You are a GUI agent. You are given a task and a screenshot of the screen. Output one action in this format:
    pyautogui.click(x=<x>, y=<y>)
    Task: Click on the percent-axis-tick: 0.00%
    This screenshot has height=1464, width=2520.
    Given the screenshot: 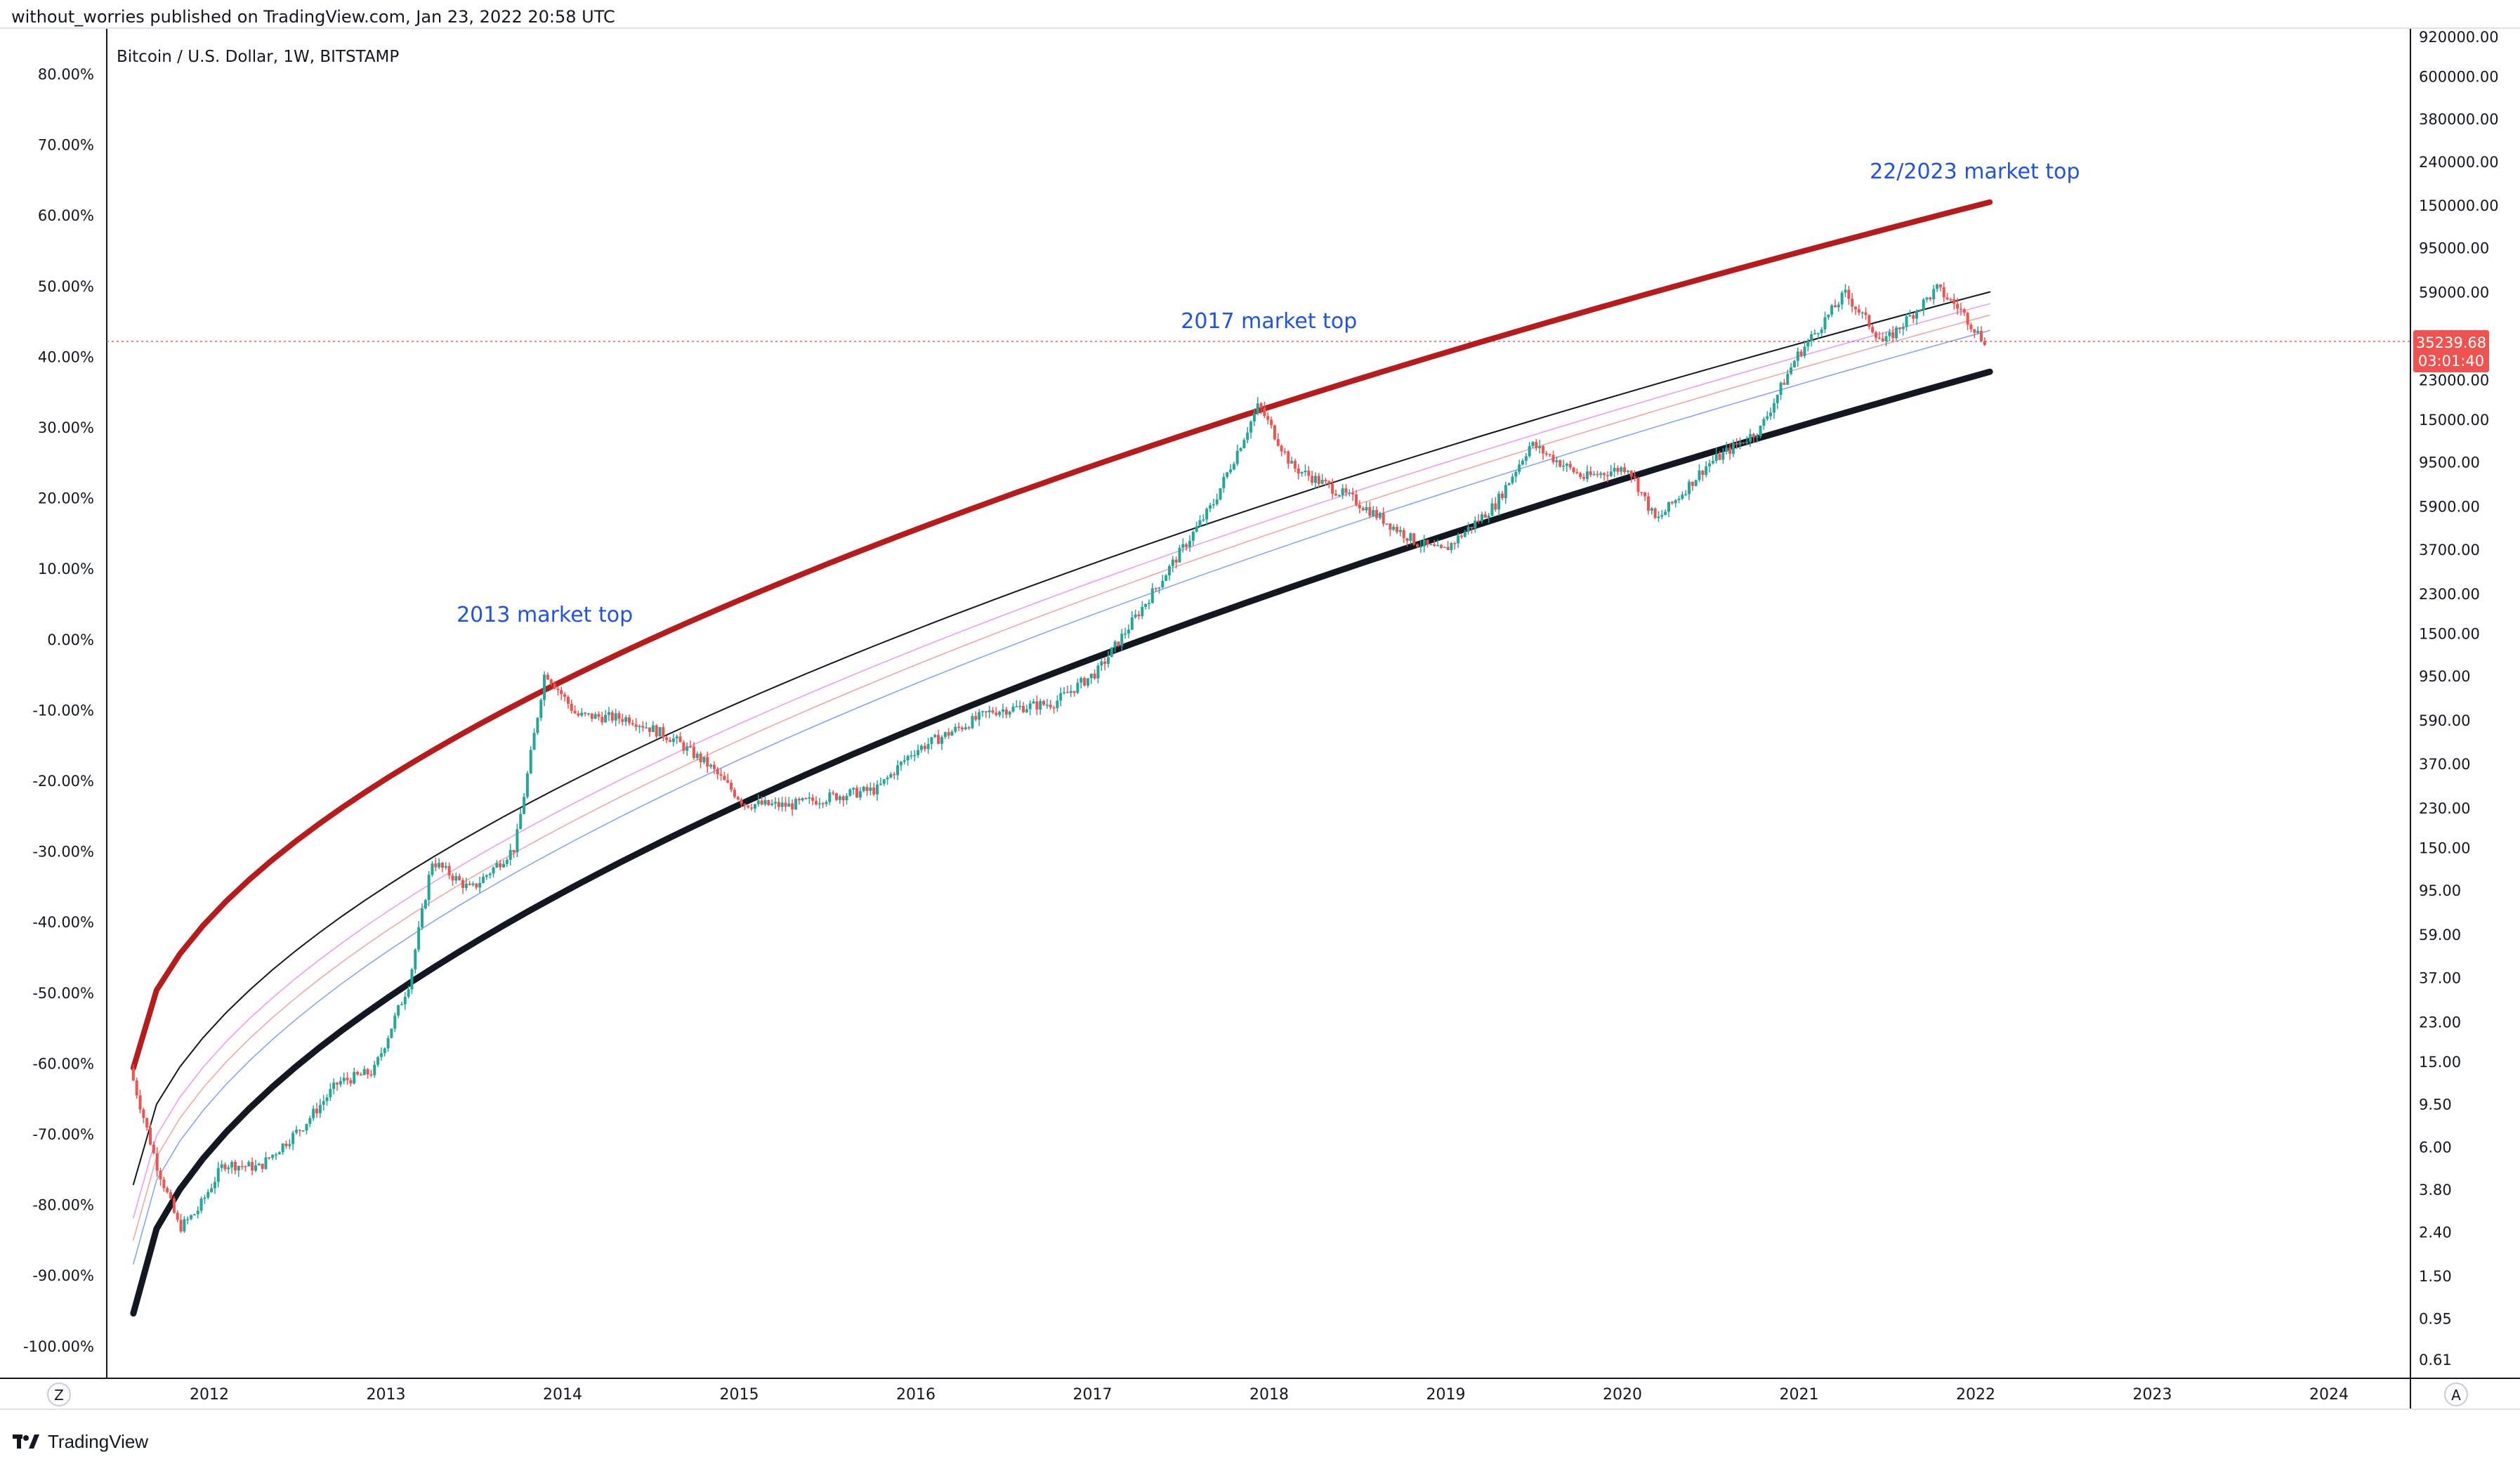 What is the action you would take?
    pyautogui.click(x=70, y=640)
    